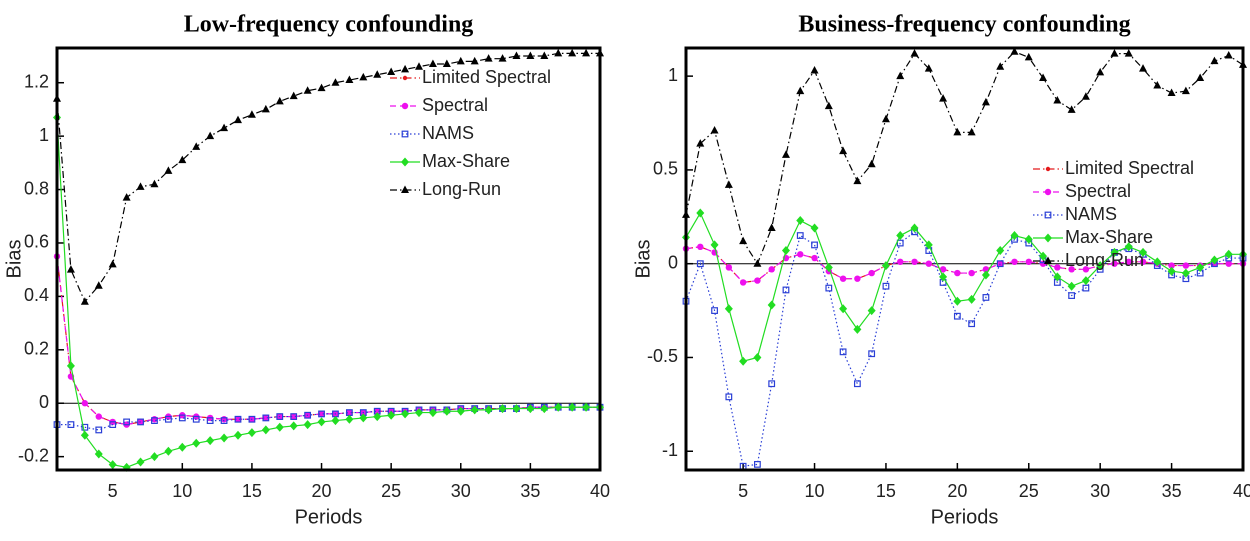 This screenshot has height=541, width=1250. I want to click on y-tick-label: 0.2, so click(36, 349).